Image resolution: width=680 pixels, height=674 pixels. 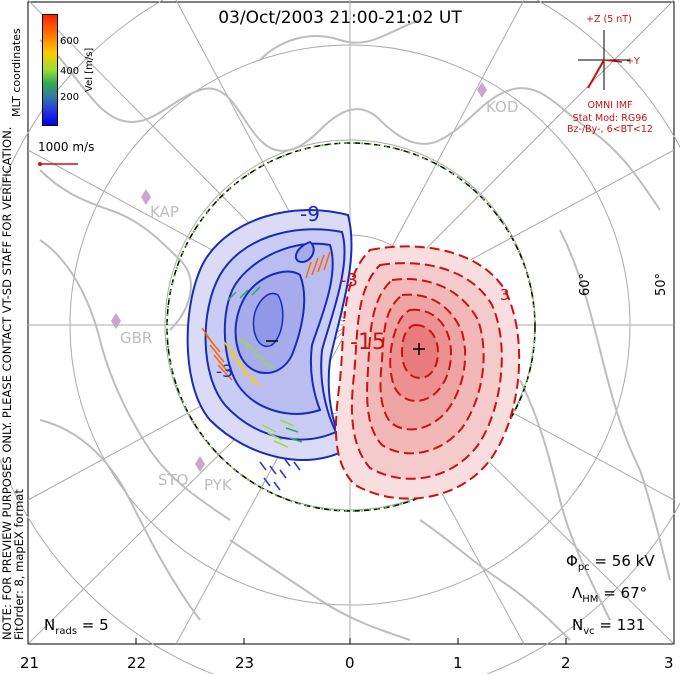 What do you see at coordinates (70, 41) in the screenshot?
I see `colorbar-tick-600: 600` at bounding box center [70, 41].